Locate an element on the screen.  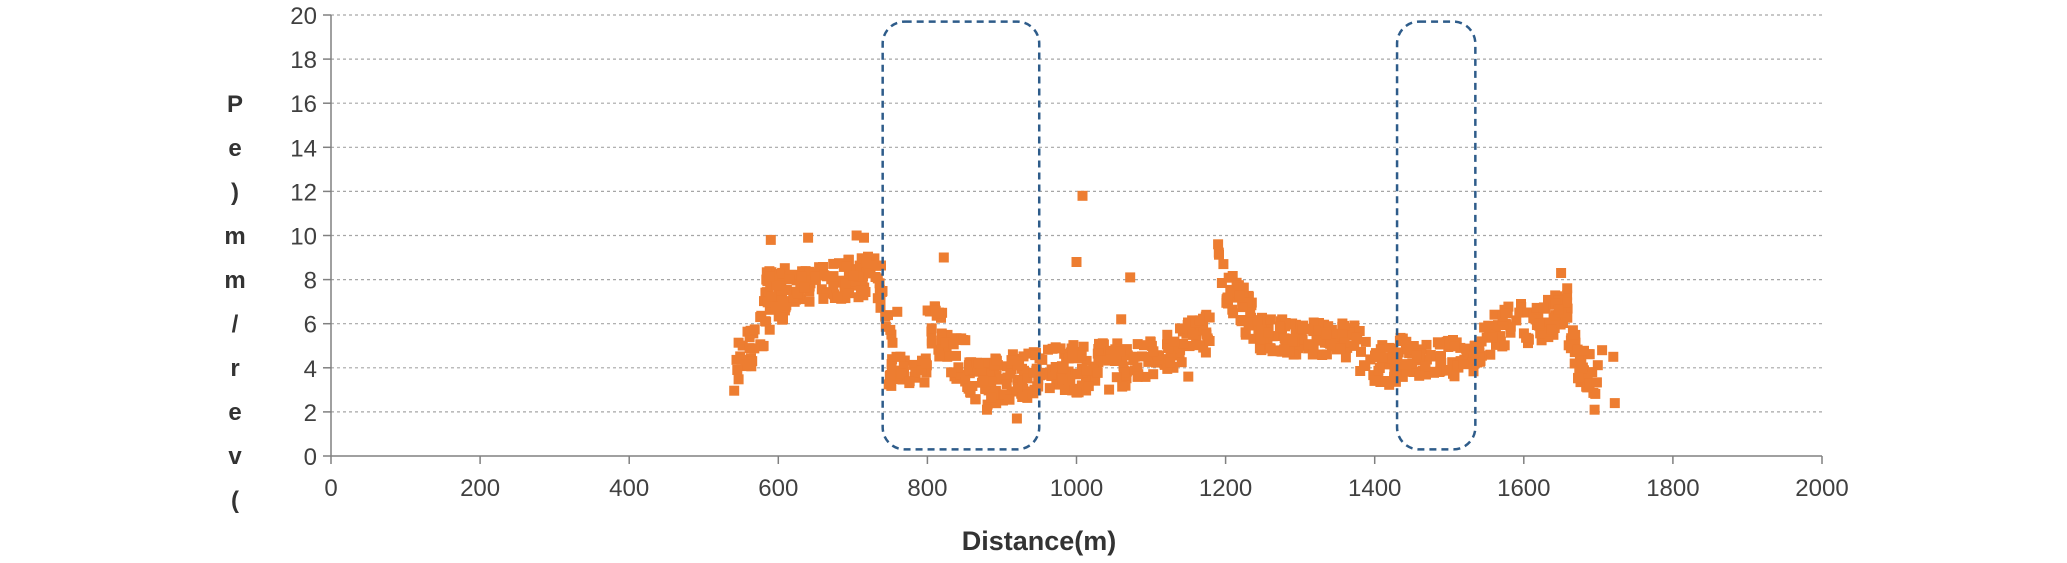
x-tick-label: 1400 is located at coordinates (1374, 488).